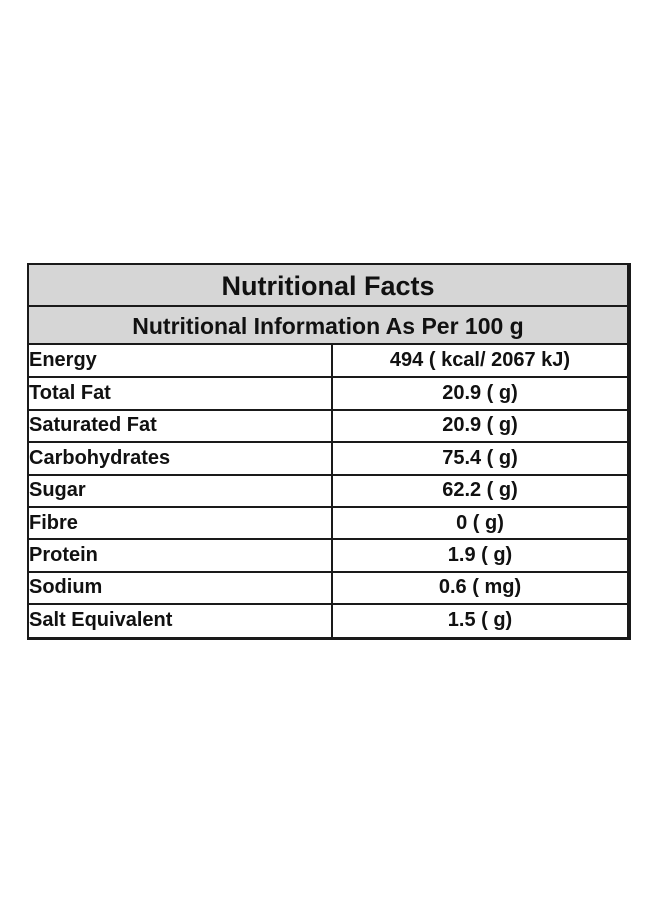  What do you see at coordinates (181, 490) in the screenshot?
I see `nutrient-label: Sugar` at bounding box center [181, 490].